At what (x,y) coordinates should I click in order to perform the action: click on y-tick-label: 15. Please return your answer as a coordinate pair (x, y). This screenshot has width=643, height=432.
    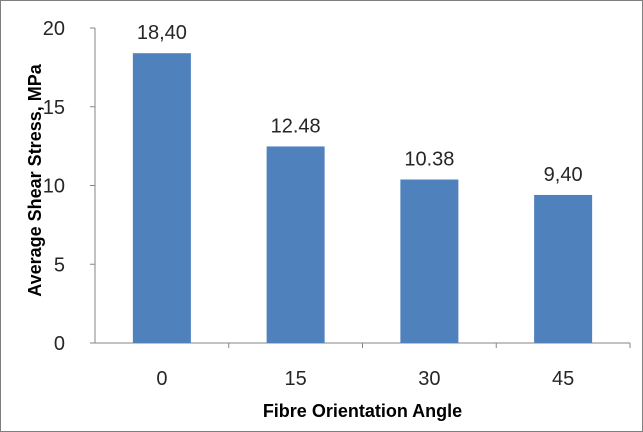
    Looking at the image, I should click on (54, 108).